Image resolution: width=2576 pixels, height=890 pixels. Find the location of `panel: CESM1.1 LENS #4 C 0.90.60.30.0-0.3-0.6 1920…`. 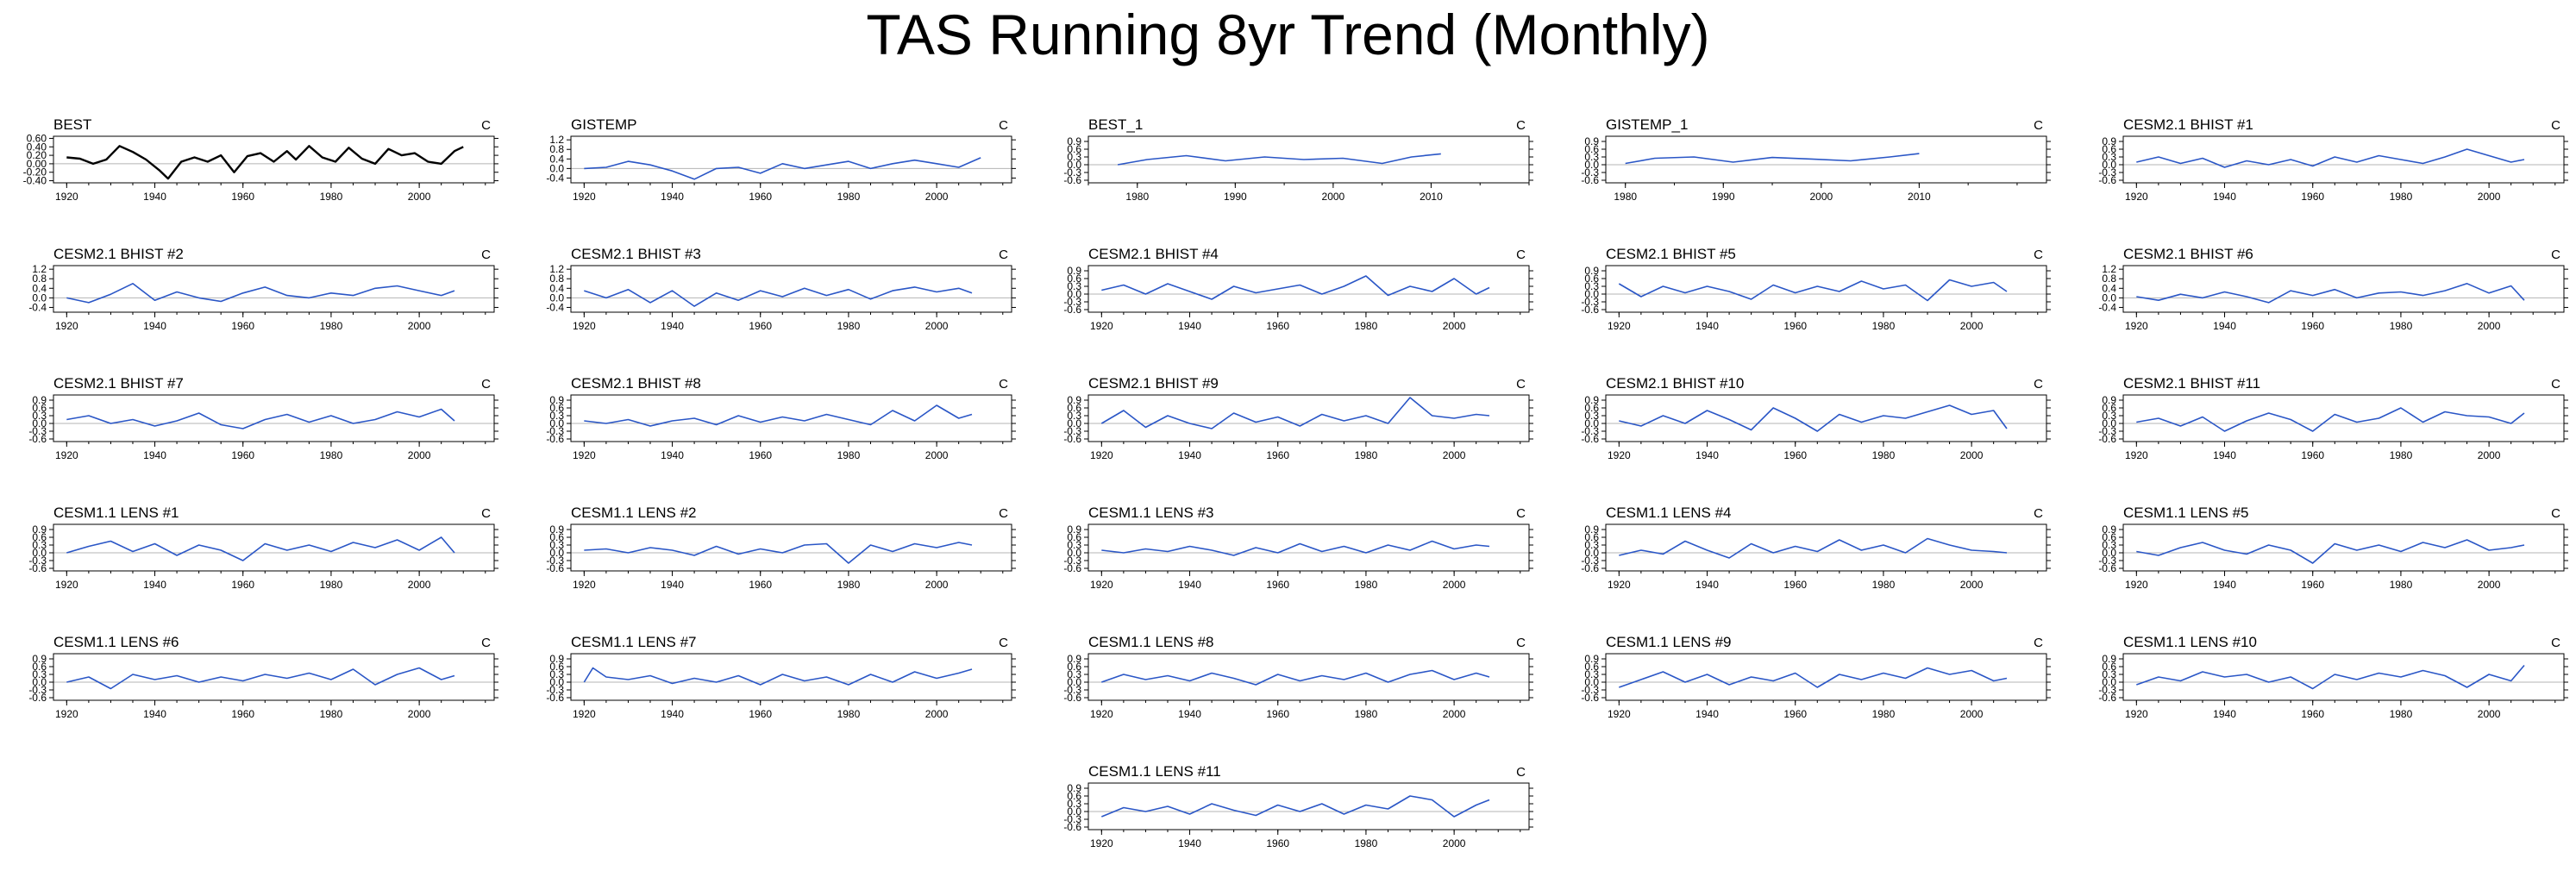

panel: CESM1.1 LENS #4 C 0.90.60.30.0-0.3-0.6 1920… is located at coordinates (1816, 548).